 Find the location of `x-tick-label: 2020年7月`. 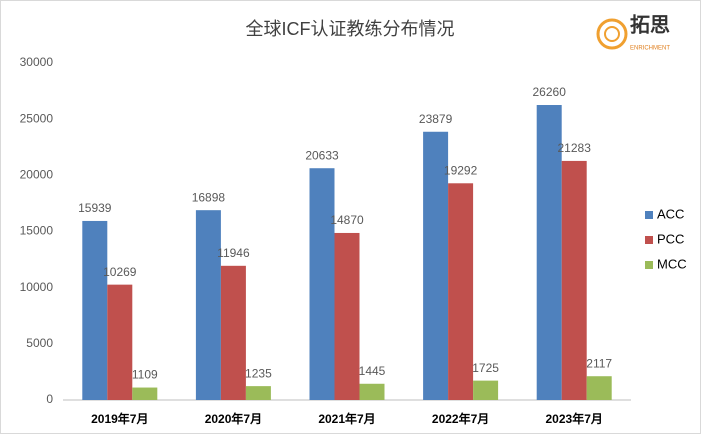

x-tick-label: 2020年7月 is located at coordinates (233, 418).